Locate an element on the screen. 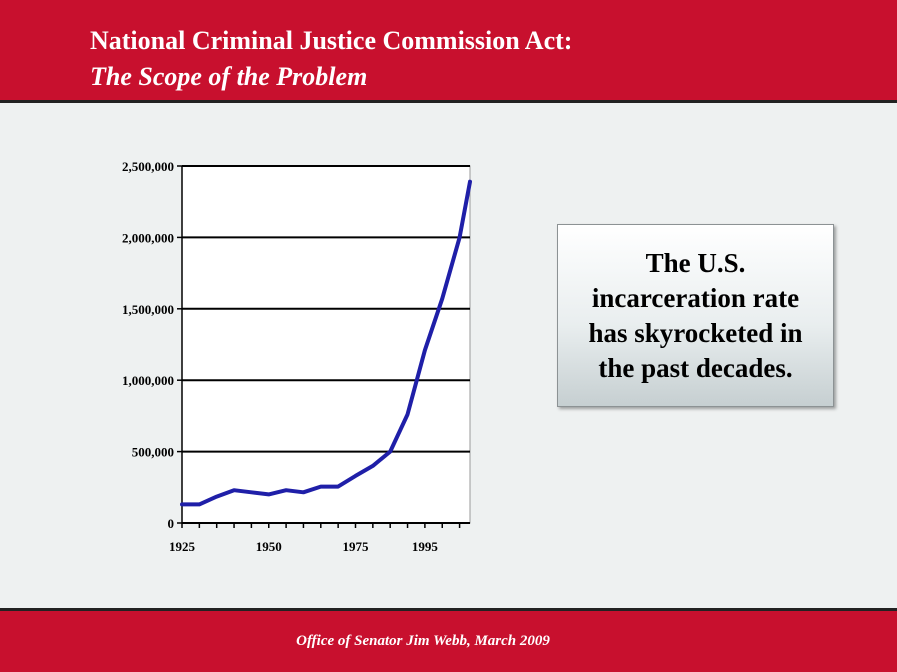  slide-footer: Office of Senator Jim Webb, March 2009 is located at coordinates (448, 640).